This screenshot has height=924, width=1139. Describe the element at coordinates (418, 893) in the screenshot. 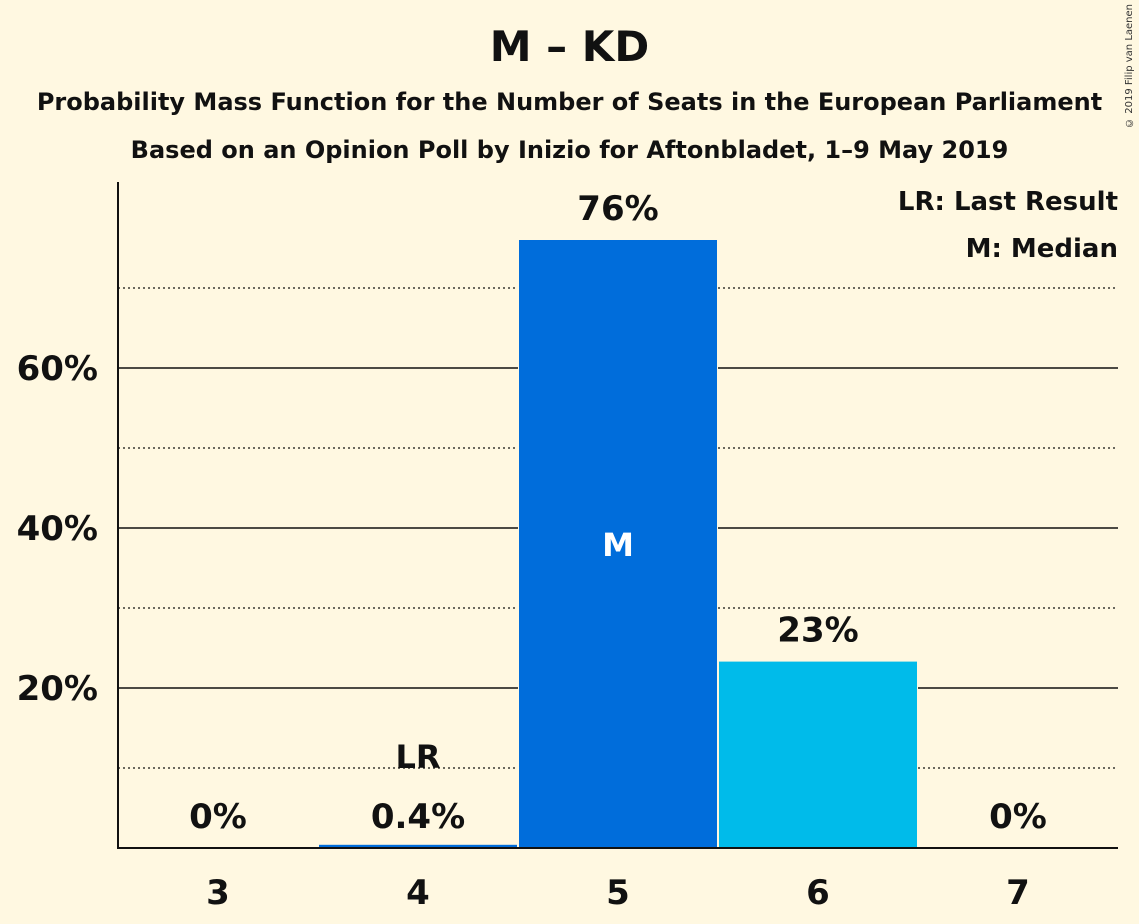

I see `x-tick-label: 4` at that location.